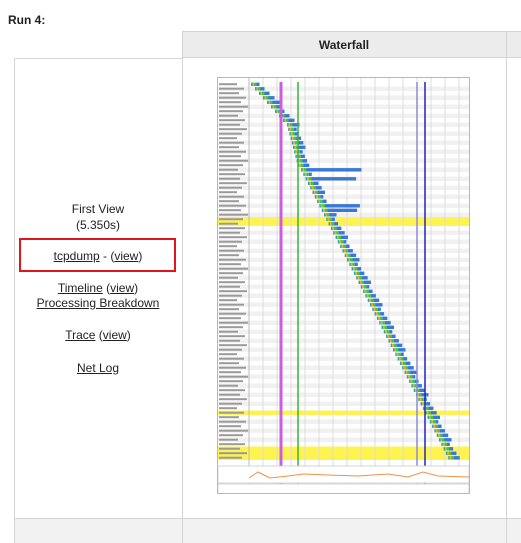 The height and width of the screenshot is (543, 521). I want to click on timeline-view-link: view, so click(122, 288).